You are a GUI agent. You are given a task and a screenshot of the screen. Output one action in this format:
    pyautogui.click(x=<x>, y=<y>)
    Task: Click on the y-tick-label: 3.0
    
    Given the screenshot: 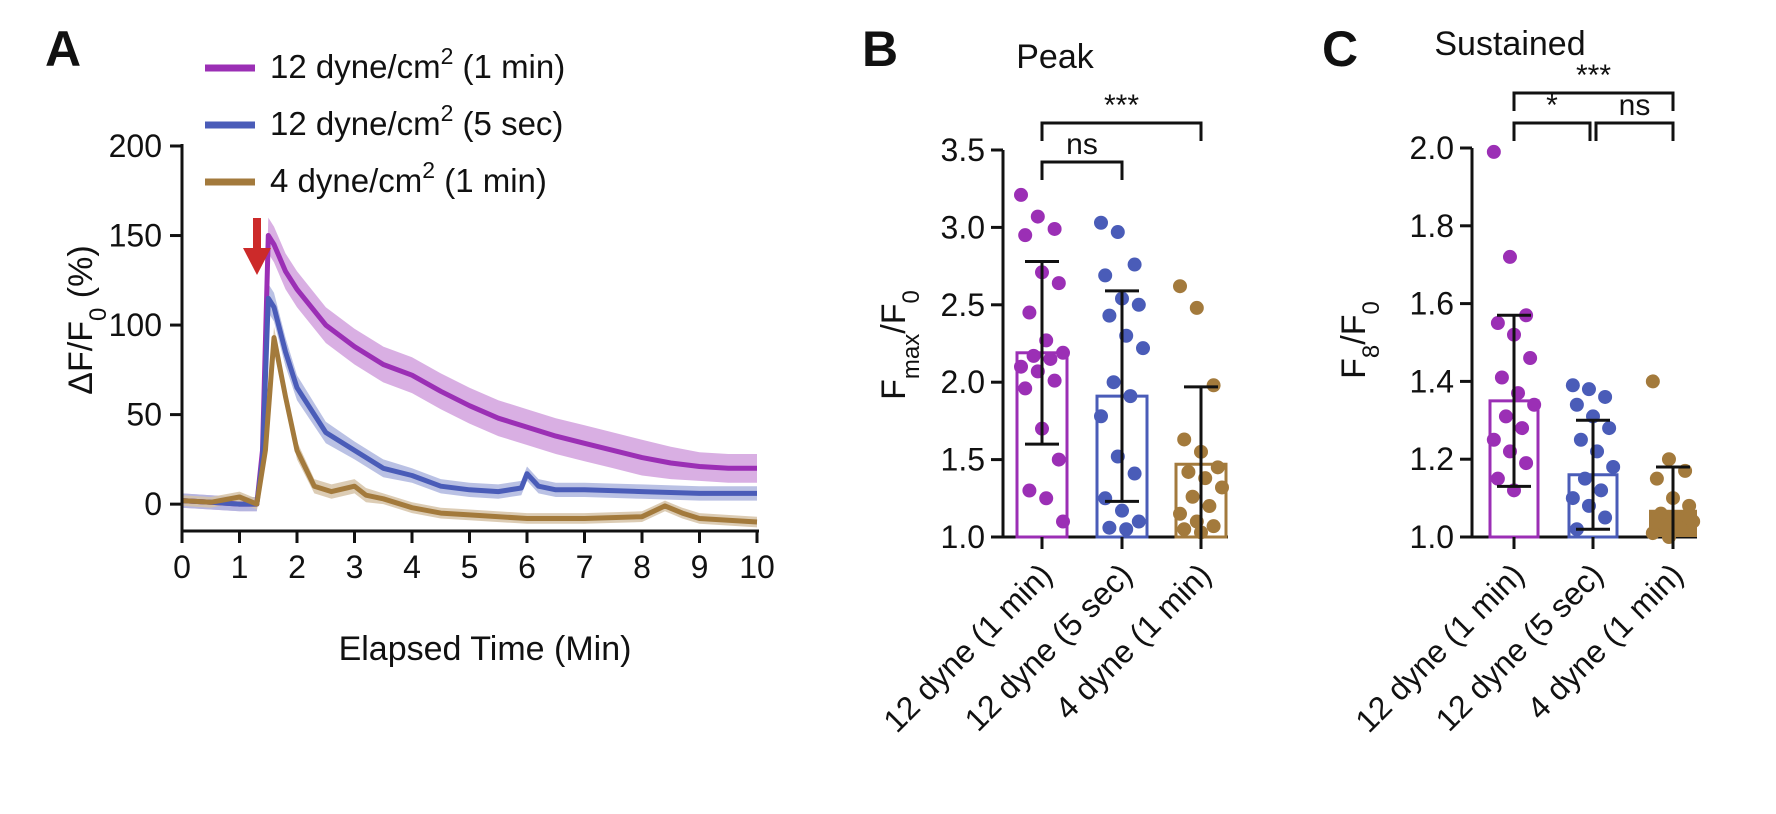 What is the action you would take?
    pyautogui.click(x=963, y=227)
    